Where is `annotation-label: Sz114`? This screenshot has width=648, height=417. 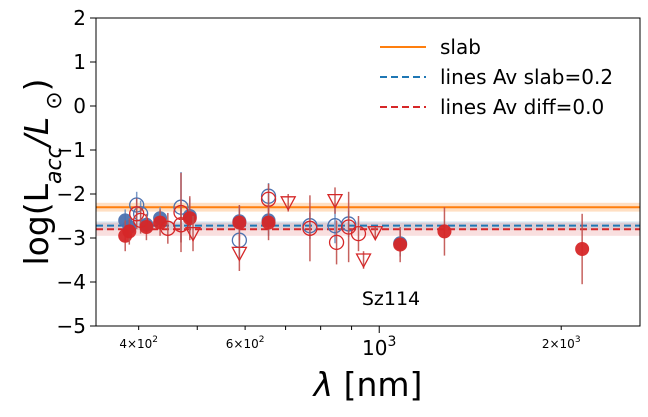 annotation-label: Sz114 is located at coordinates (391, 299).